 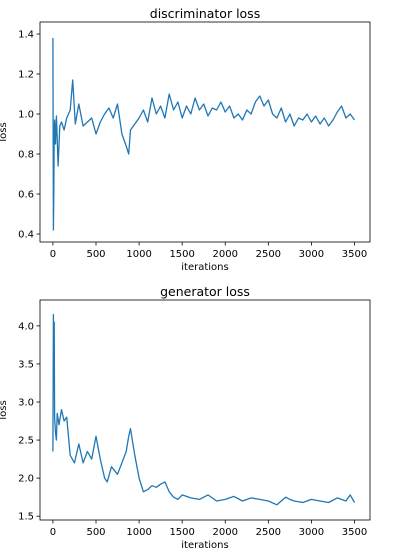 I want to click on y-tick-label: 1.4, so click(x=26, y=35).